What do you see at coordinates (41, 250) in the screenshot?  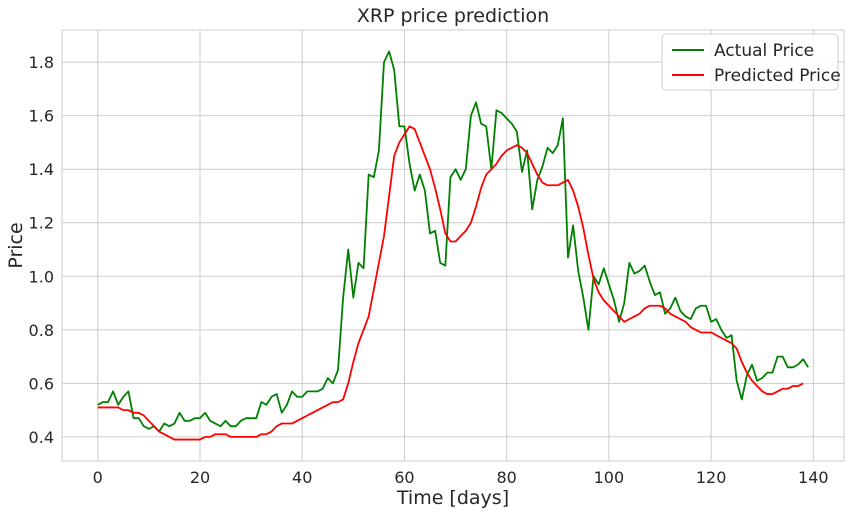 I see `y-axis-ticks: 0.4 0.6 0.8 1.0 1.2 1.4 1.6 1.8` at bounding box center [41, 250].